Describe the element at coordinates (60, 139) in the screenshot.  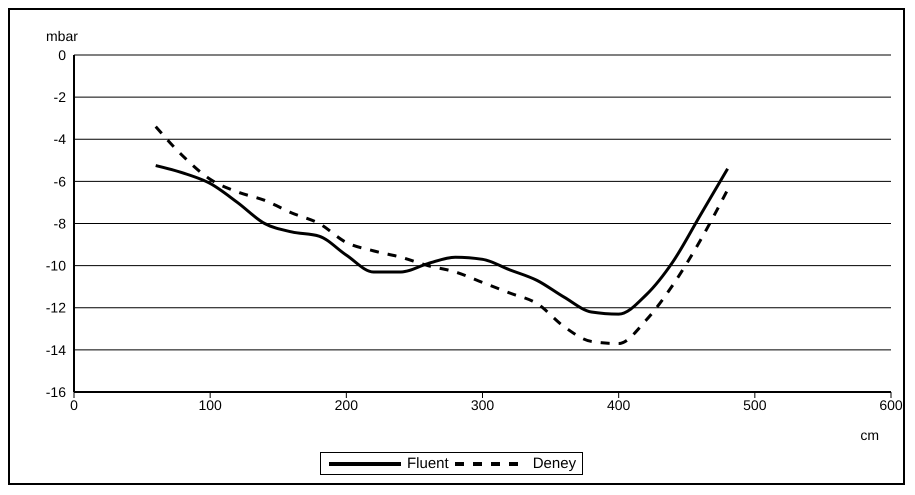
I see `y-tick-label: -4` at that location.